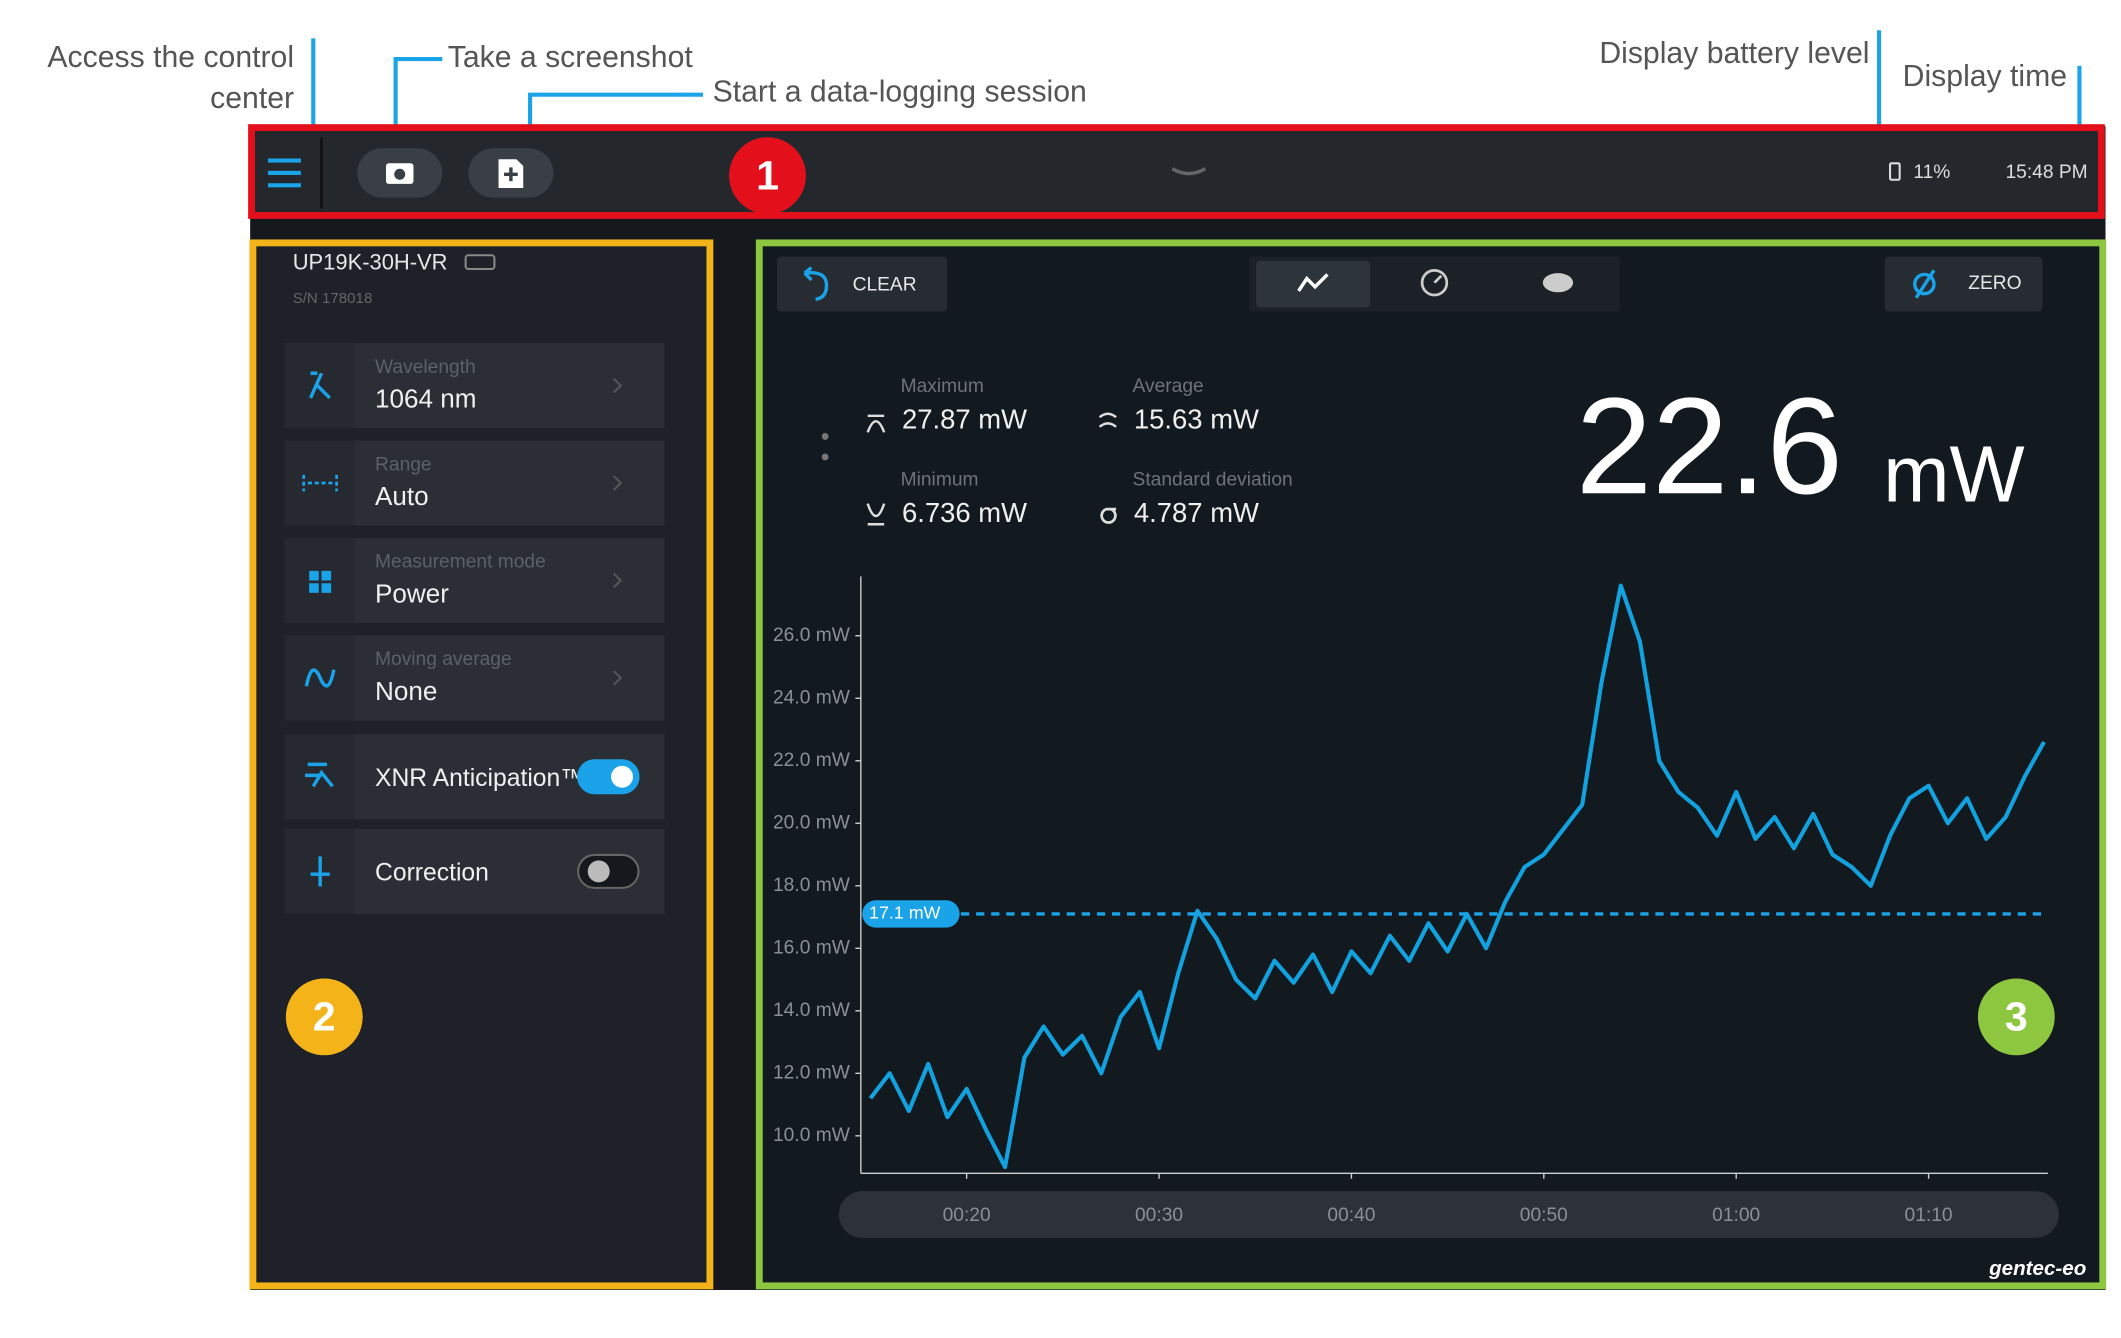 The height and width of the screenshot is (1338, 2121). What do you see at coordinates (900, 91) in the screenshot?
I see `annotation: Start a data-logging session` at bounding box center [900, 91].